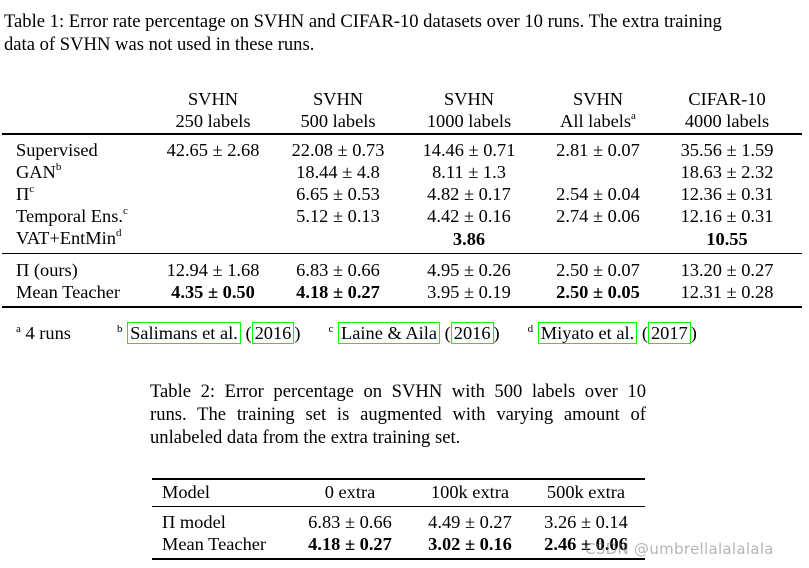 Image resolution: width=809 pixels, height=568 pixels. What do you see at coordinates (402, 134) in the screenshot?
I see `table1-header-rule` at bounding box center [402, 134].